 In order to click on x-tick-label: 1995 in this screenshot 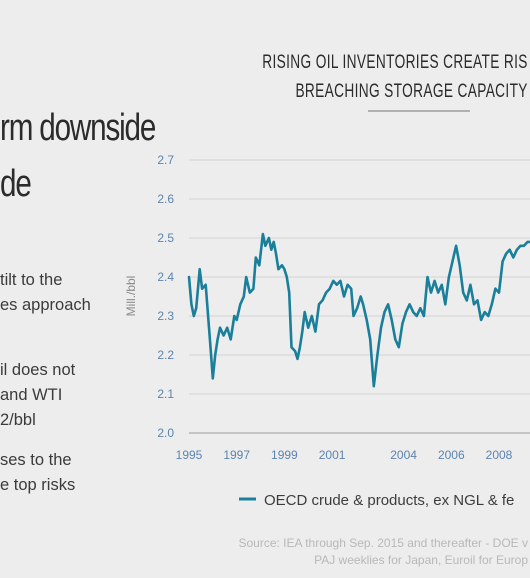, I will do `click(189, 455)`.